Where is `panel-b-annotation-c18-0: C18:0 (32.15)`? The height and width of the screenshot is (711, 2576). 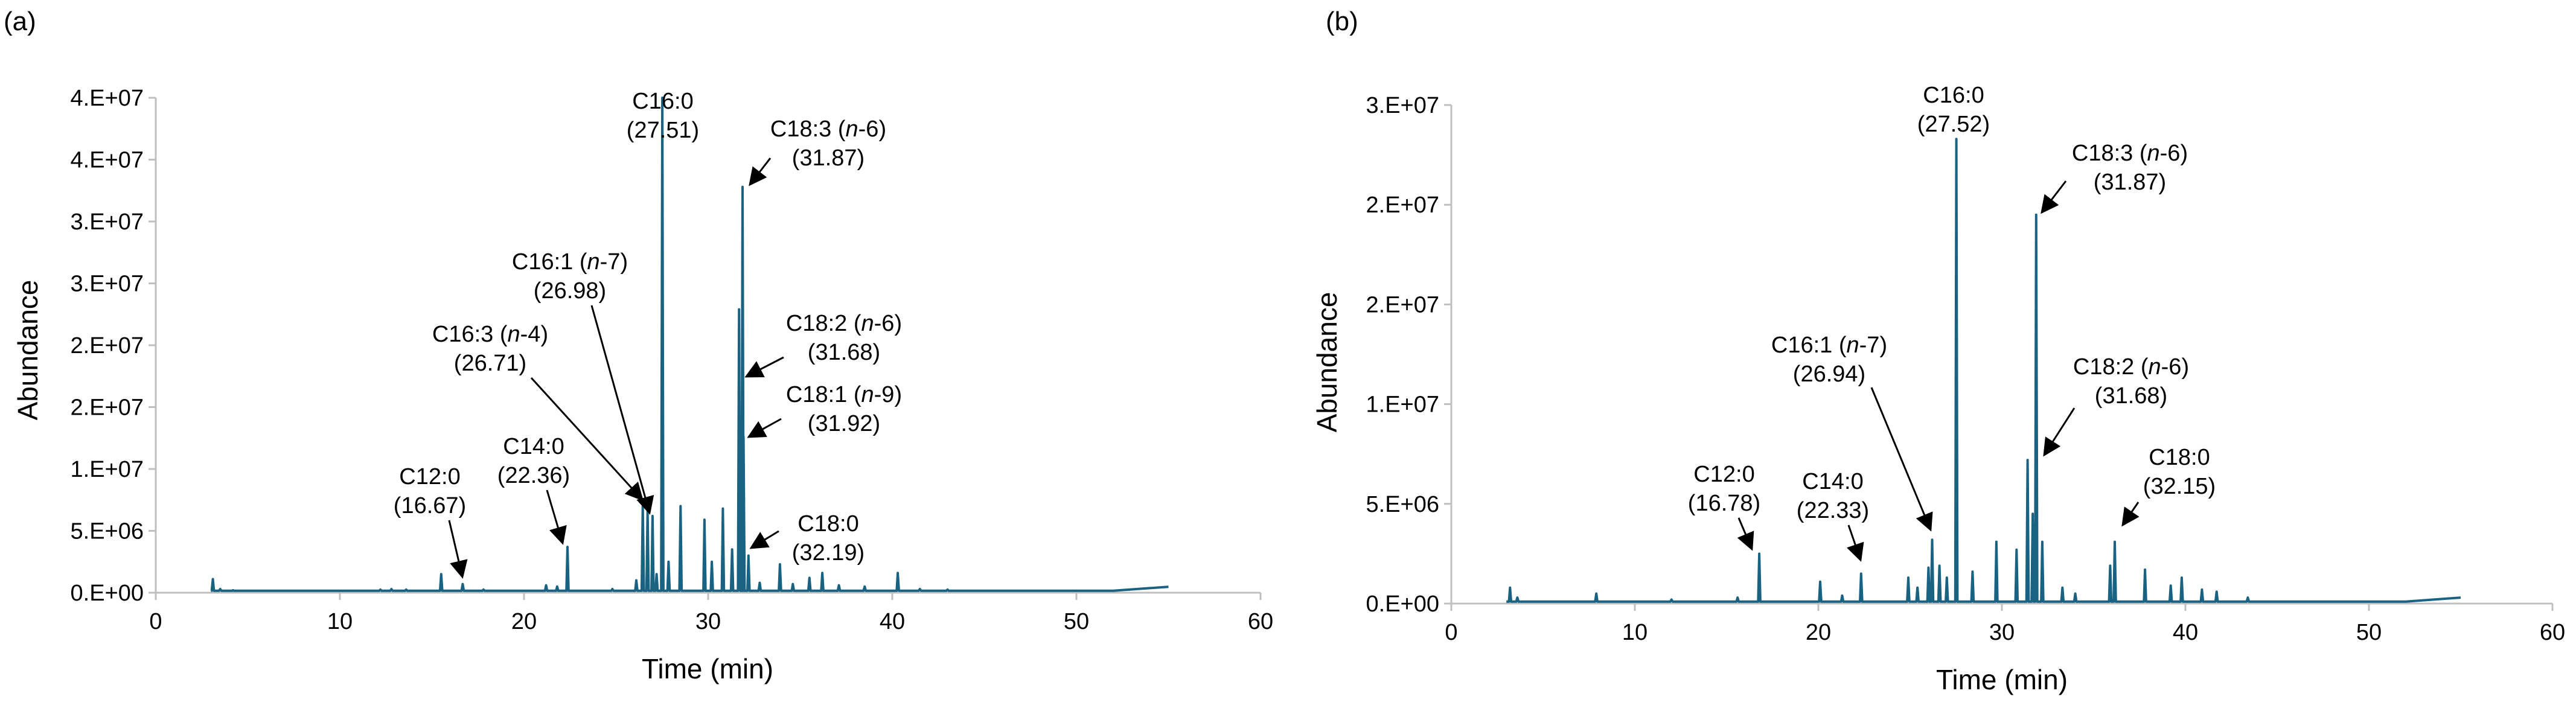 panel-b-annotation-c18-0: C18:0 (32.15) is located at coordinates (2168, 486).